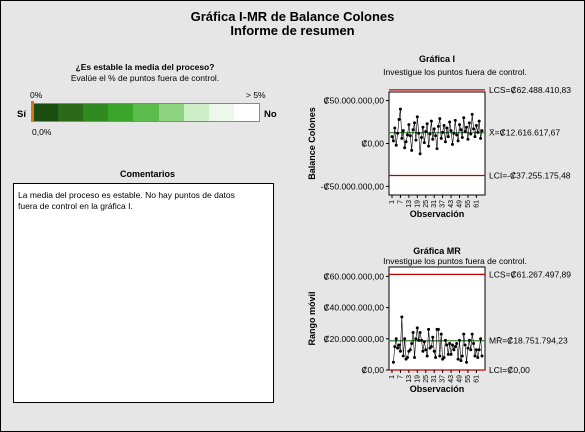 The height and width of the screenshot is (432, 585). What do you see at coordinates (32, 111) in the screenshot?
I see `gauge-value-marker` at bounding box center [32, 111].